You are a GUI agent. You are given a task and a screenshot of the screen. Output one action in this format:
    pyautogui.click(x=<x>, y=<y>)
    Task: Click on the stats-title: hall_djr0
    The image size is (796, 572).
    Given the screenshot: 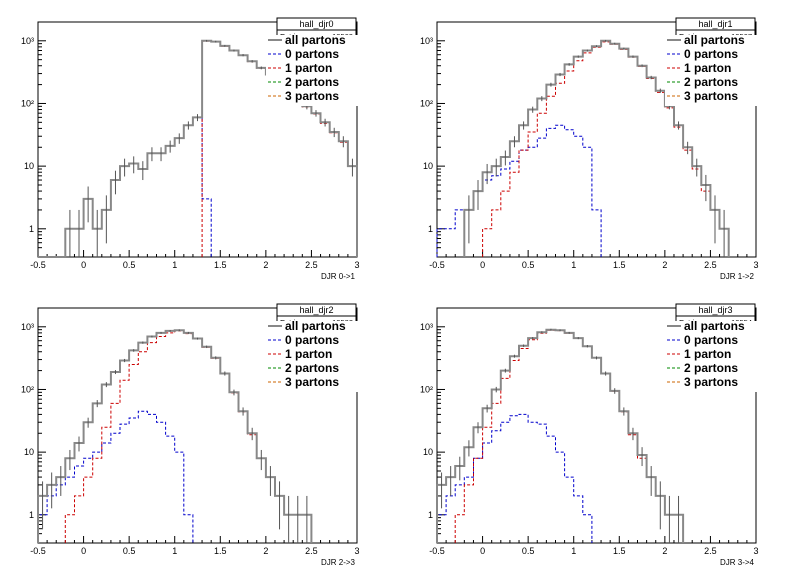 What is the action you would take?
    pyautogui.click(x=316, y=24)
    